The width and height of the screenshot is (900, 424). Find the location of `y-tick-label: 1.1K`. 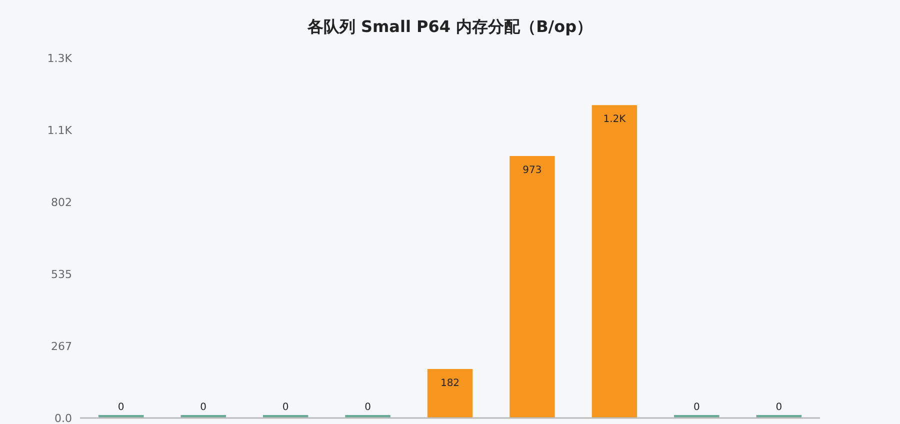

y-tick-label: 1.1K is located at coordinates (60, 130).